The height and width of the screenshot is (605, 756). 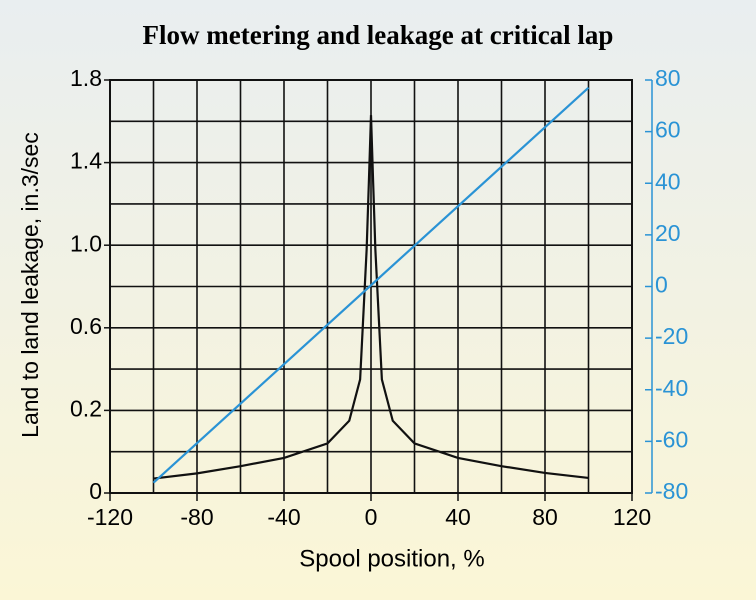 What do you see at coordinates (283, 517) in the screenshot?
I see `x-tick-label: -40` at bounding box center [283, 517].